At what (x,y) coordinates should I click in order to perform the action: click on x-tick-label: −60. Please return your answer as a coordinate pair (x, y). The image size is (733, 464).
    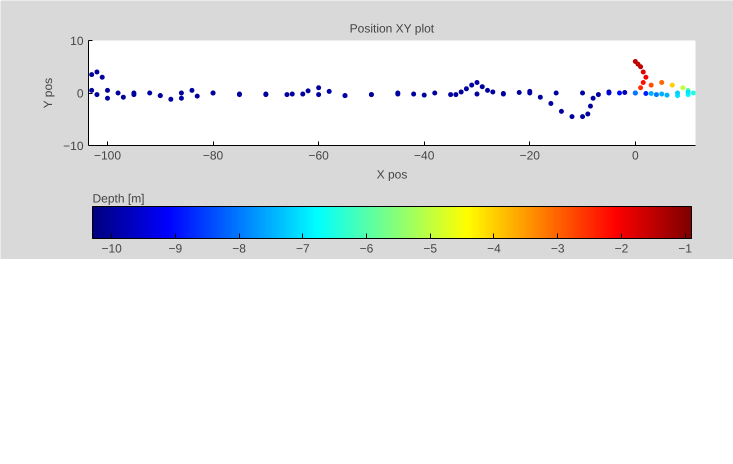
    Looking at the image, I should click on (319, 155).